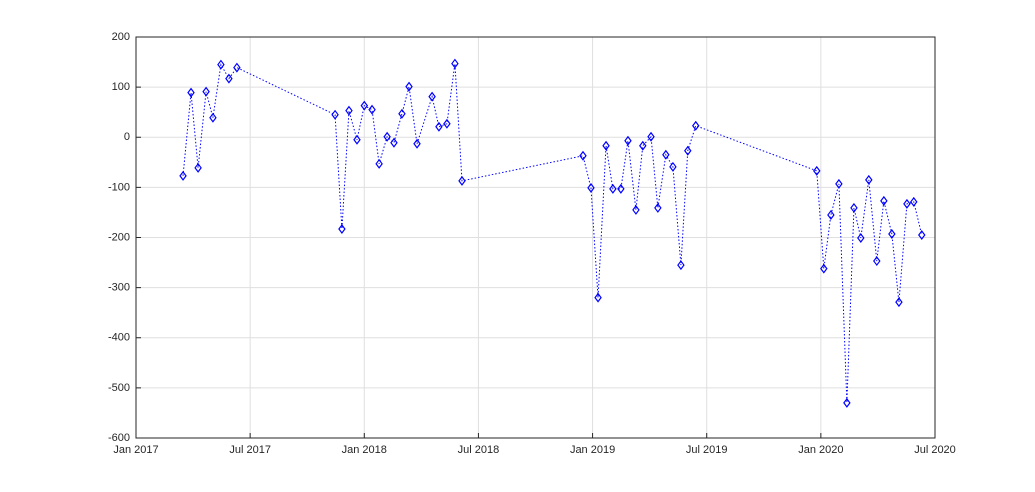 The width and height of the screenshot is (1035, 492). What do you see at coordinates (119, 338) in the screenshot?
I see `y-tick-label: -400` at bounding box center [119, 338].